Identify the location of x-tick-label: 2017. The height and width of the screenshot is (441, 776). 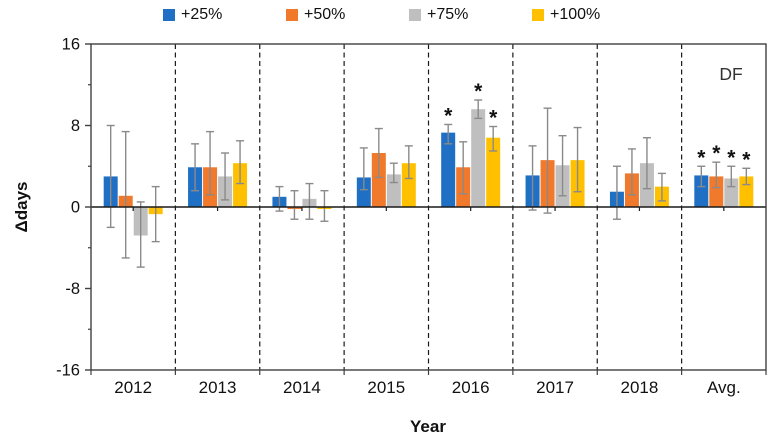
(555, 387).